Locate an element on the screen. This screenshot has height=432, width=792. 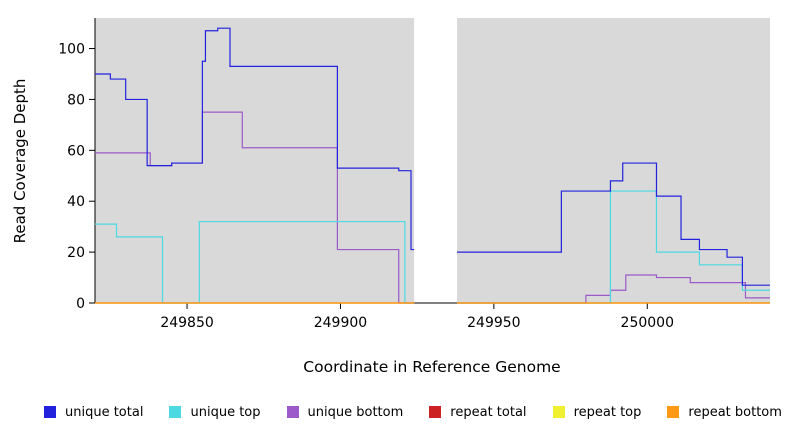
legend-item-repeat-total: repeat total is located at coordinates (478, 412).